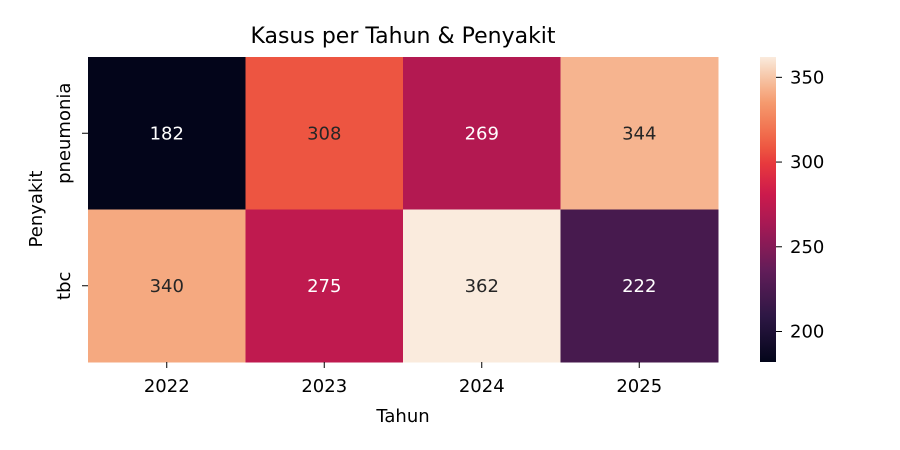  I want to click on cell-value-label: 340, so click(167, 286).